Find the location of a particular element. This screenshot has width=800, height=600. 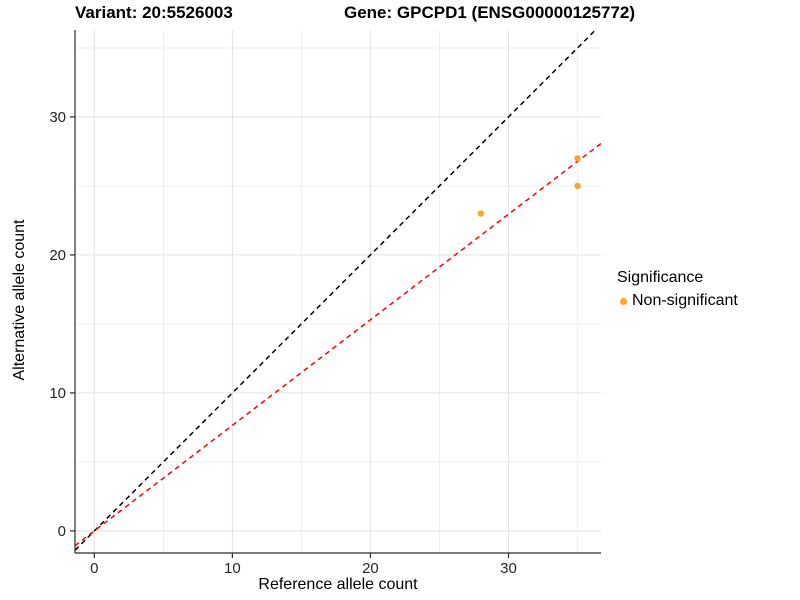

legend-item-non-significant: Non-significant is located at coordinates (679, 301).